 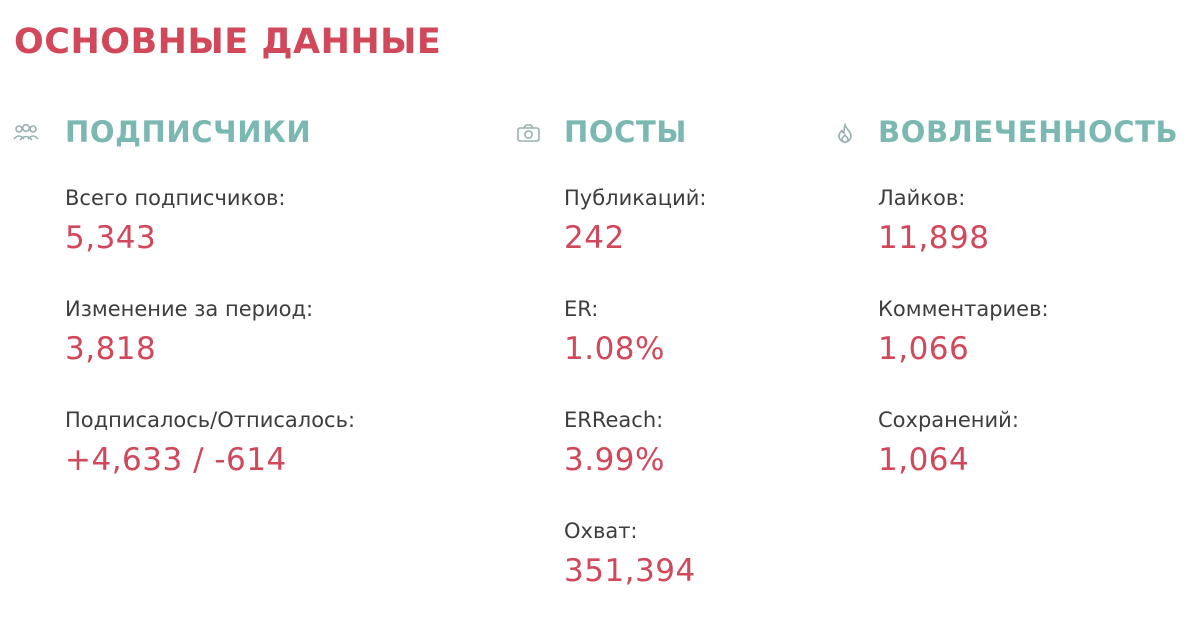 What do you see at coordinates (111, 238) in the screenshot?
I see `metric-value: 5,343` at bounding box center [111, 238].